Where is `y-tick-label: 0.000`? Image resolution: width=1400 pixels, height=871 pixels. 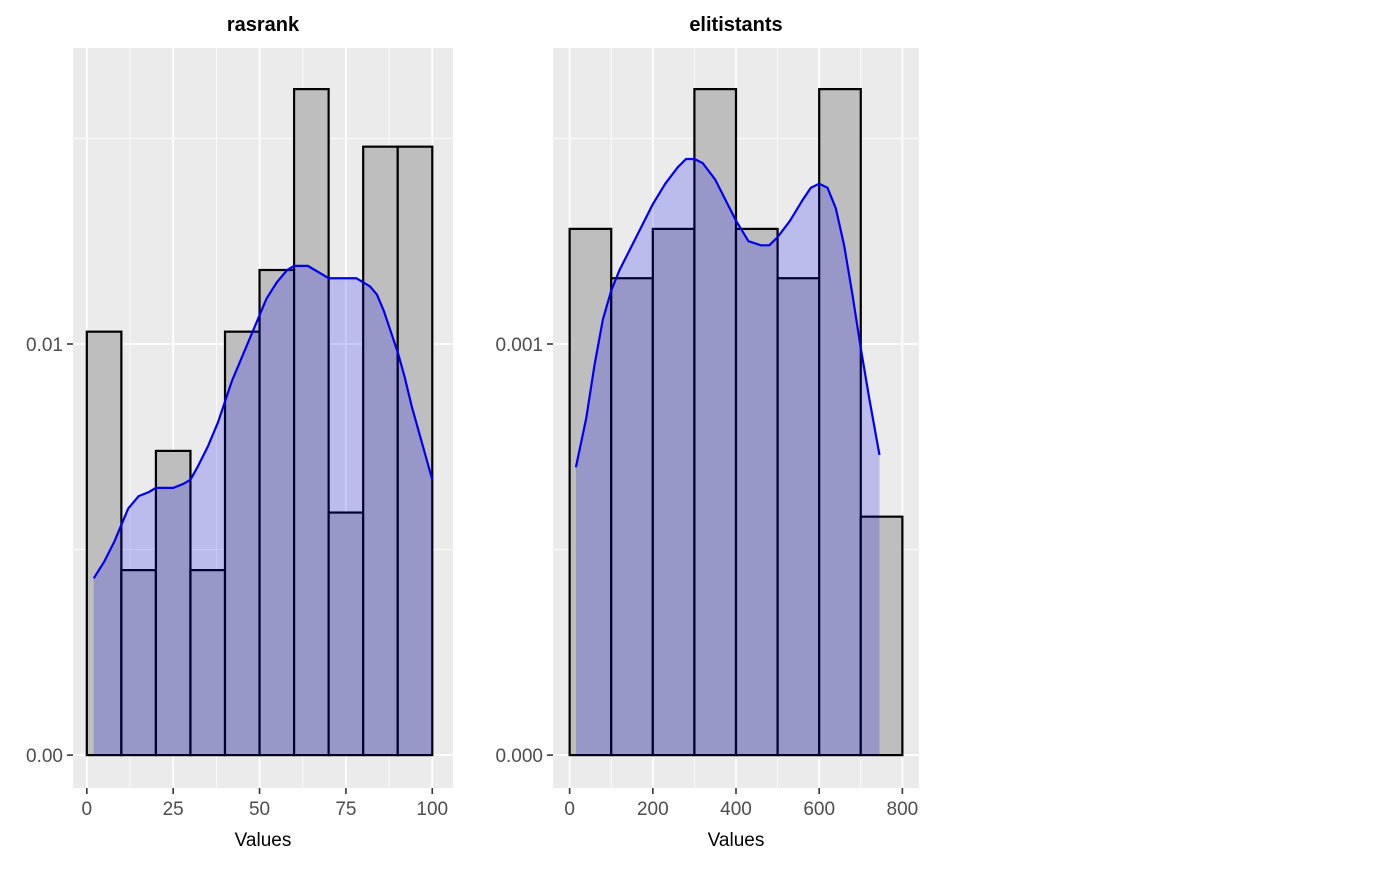 y-tick-label: 0.000 is located at coordinates (519, 756).